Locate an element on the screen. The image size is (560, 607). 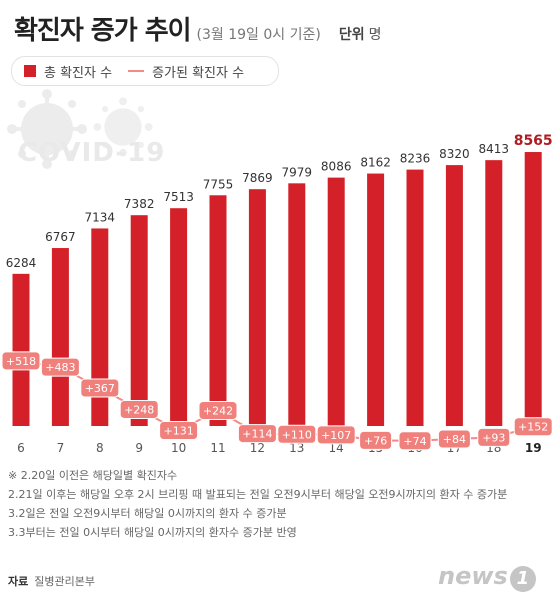
increase-label: +107 is located at coordinates (336, 435).